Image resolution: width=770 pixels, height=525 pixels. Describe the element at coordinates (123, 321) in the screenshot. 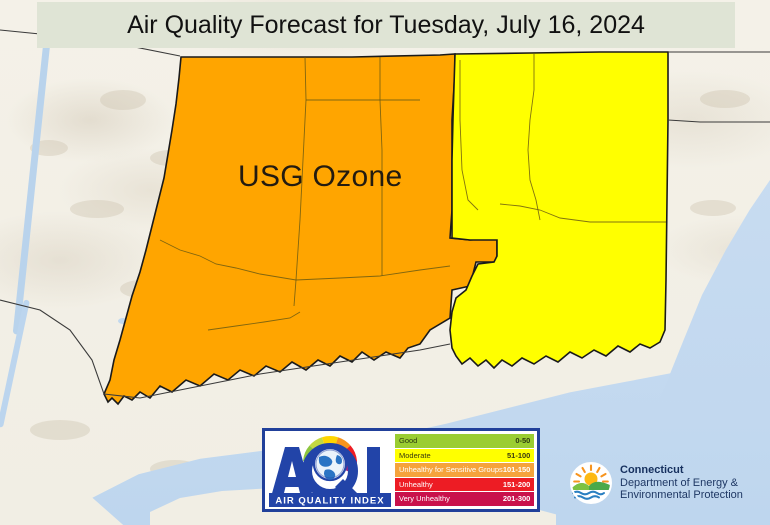

I see `lake` at that location.